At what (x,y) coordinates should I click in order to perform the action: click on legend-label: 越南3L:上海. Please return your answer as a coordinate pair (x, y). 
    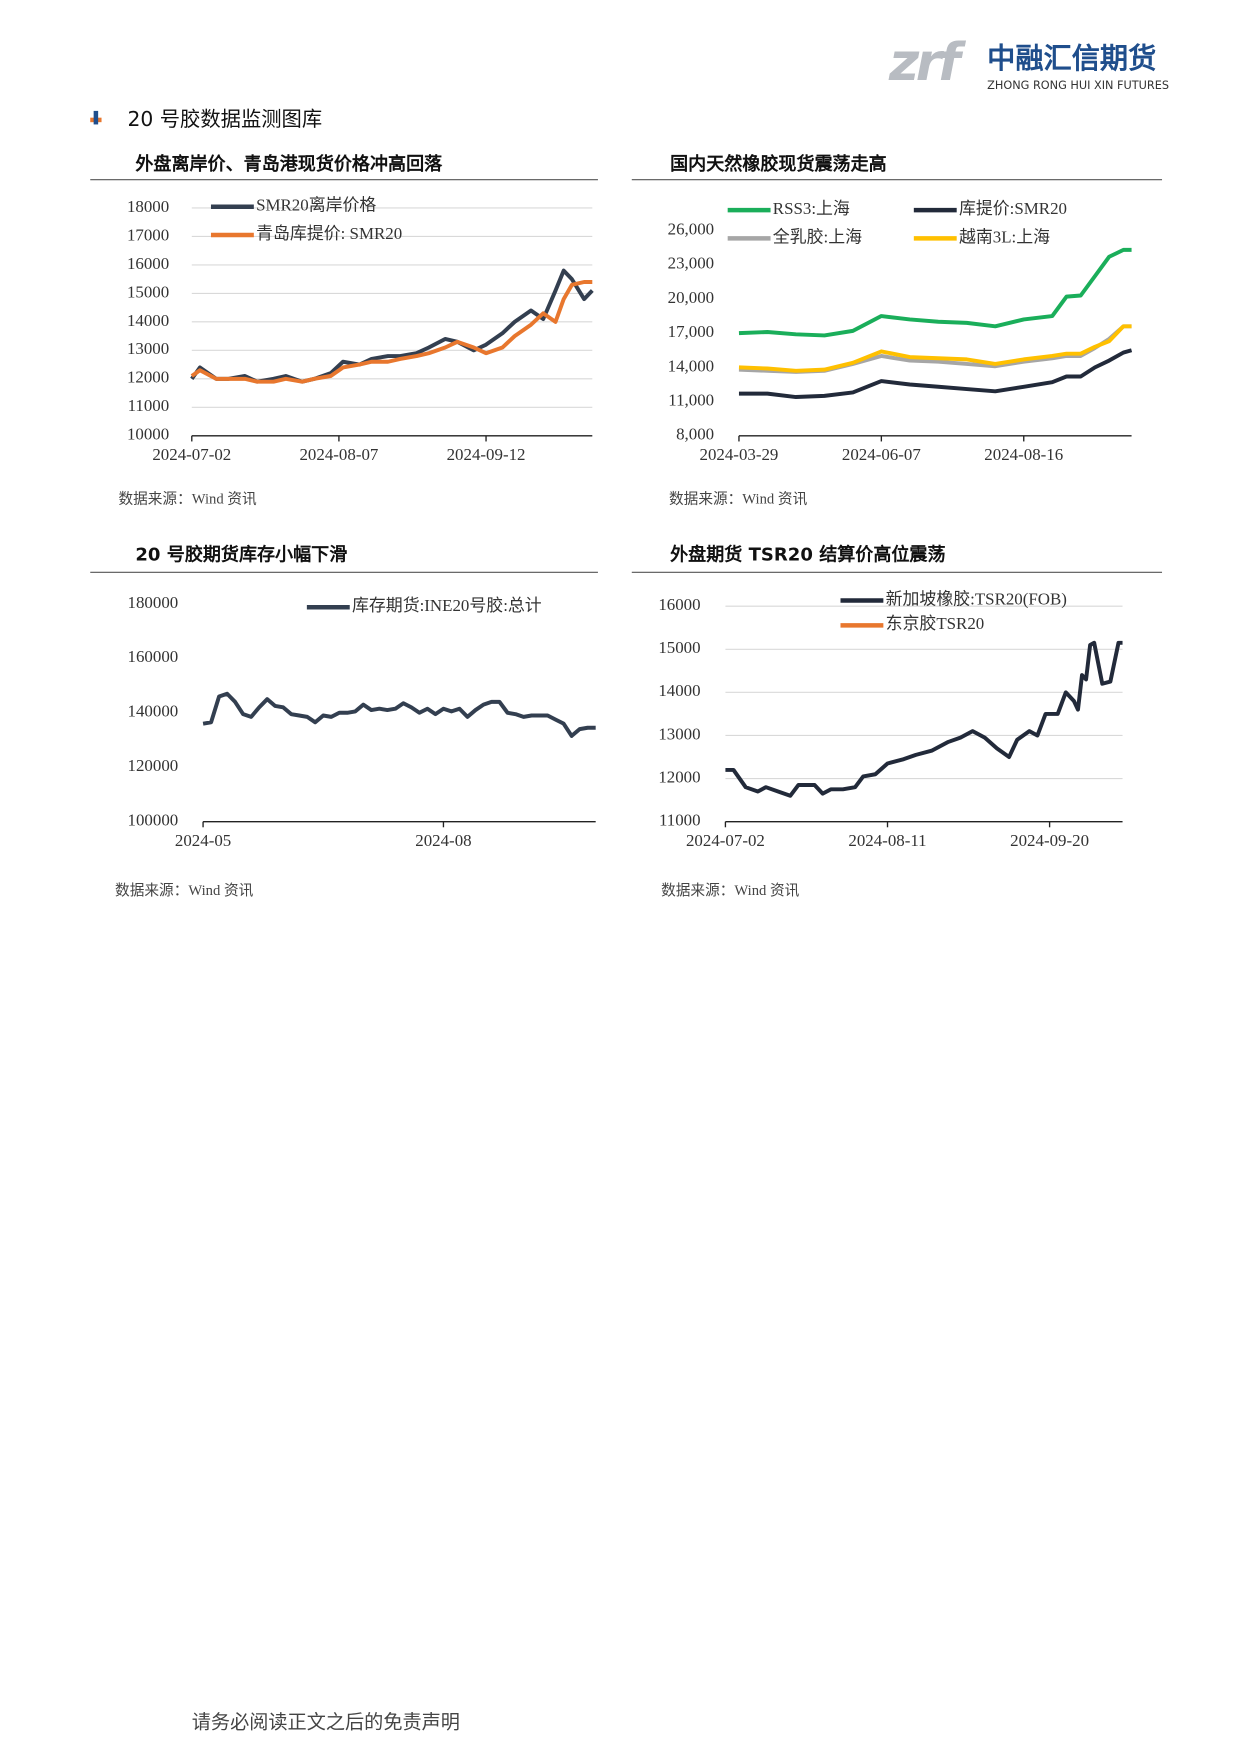
    Looking at the image, I should click on (1004, 236).